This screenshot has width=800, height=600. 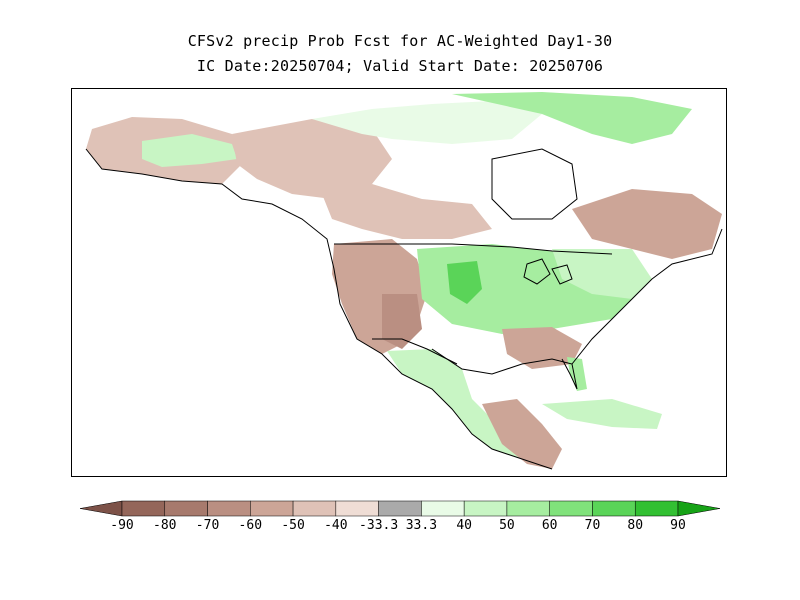 What do you see at coordinates (250, 525) in the screenshot?
I see `legend-tick-label: -60` at bounding box center [250, 525].